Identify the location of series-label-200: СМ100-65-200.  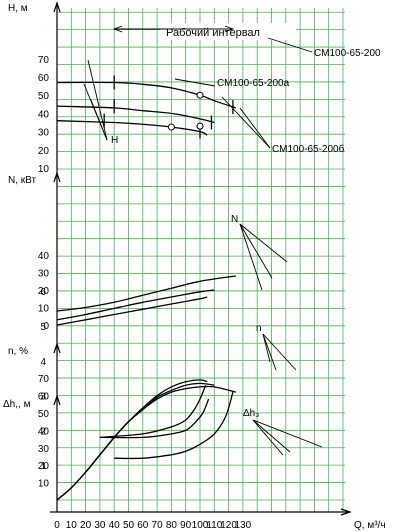
(347, 53).